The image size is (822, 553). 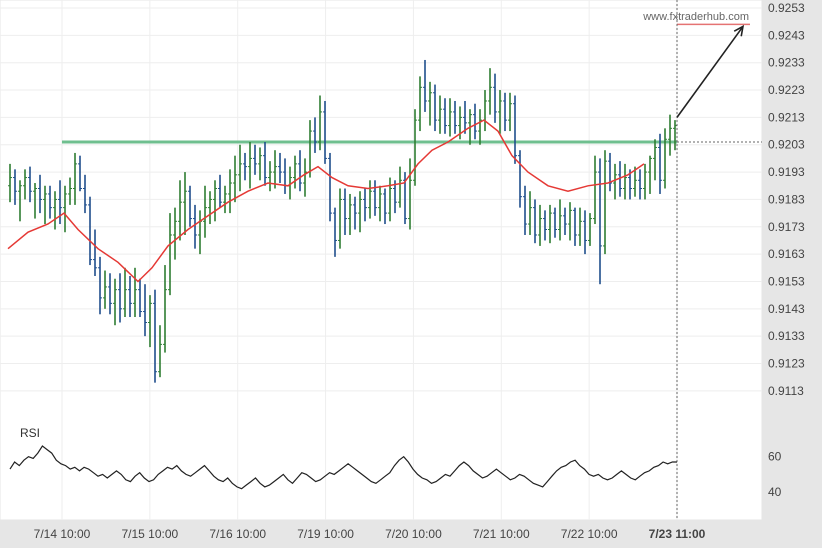 What do you see at coordinates (501, 534) in the screenshot?
I see `x-tick-label: 7/21 10:00` at bounding box center [501, 534].